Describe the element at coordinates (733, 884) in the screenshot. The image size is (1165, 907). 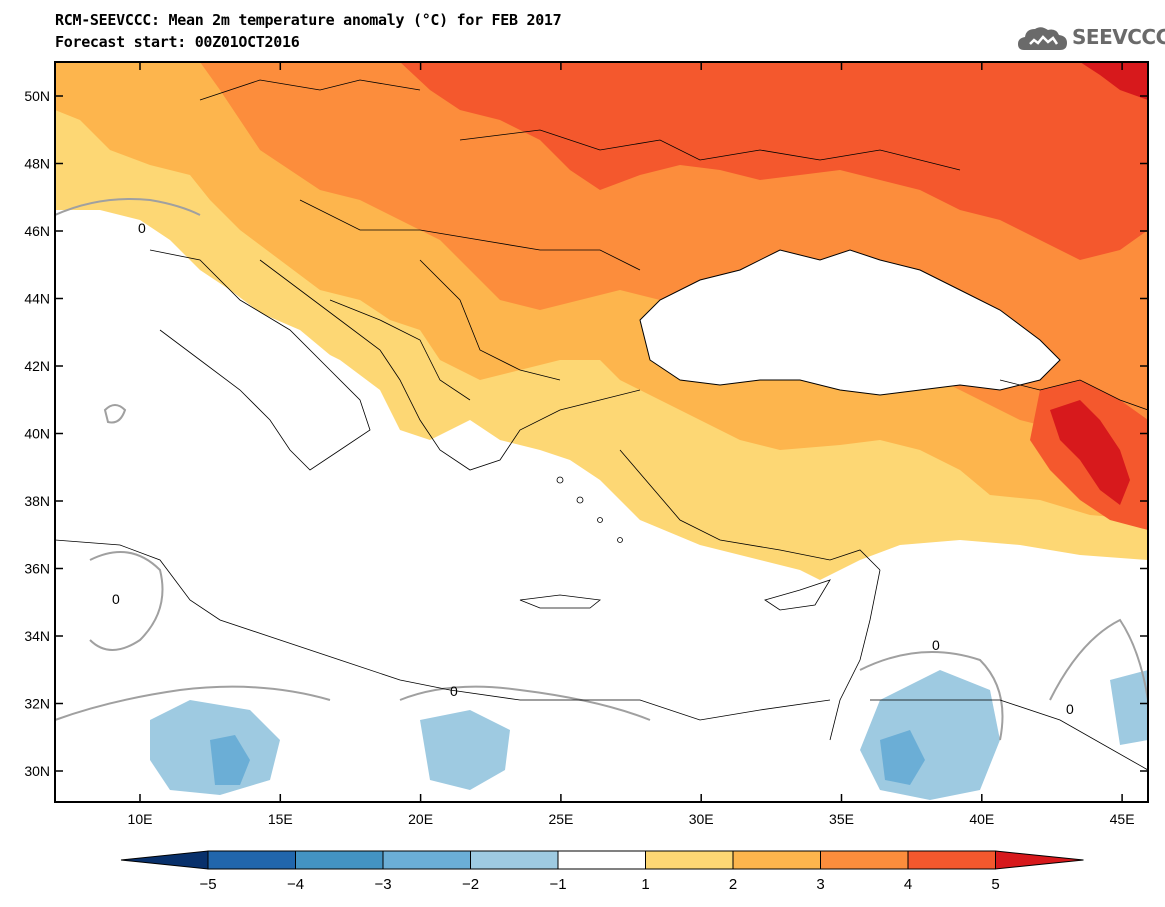
I see `colorbar-label: 2` at that location.